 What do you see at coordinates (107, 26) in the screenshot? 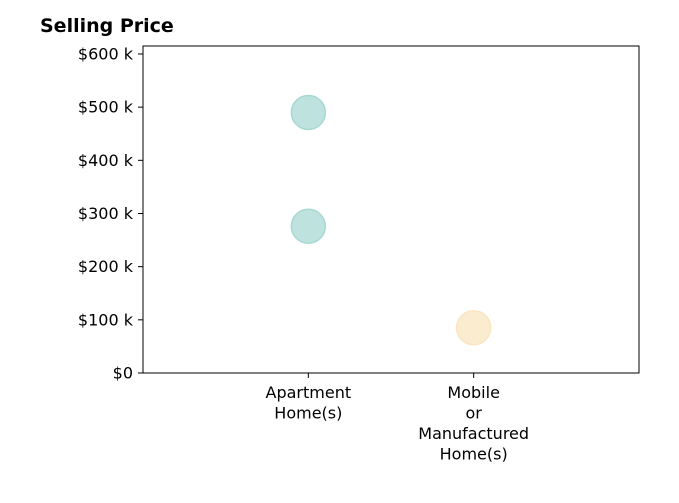
I see `chart-title: Selling Price` at bounding box center [107, 26].